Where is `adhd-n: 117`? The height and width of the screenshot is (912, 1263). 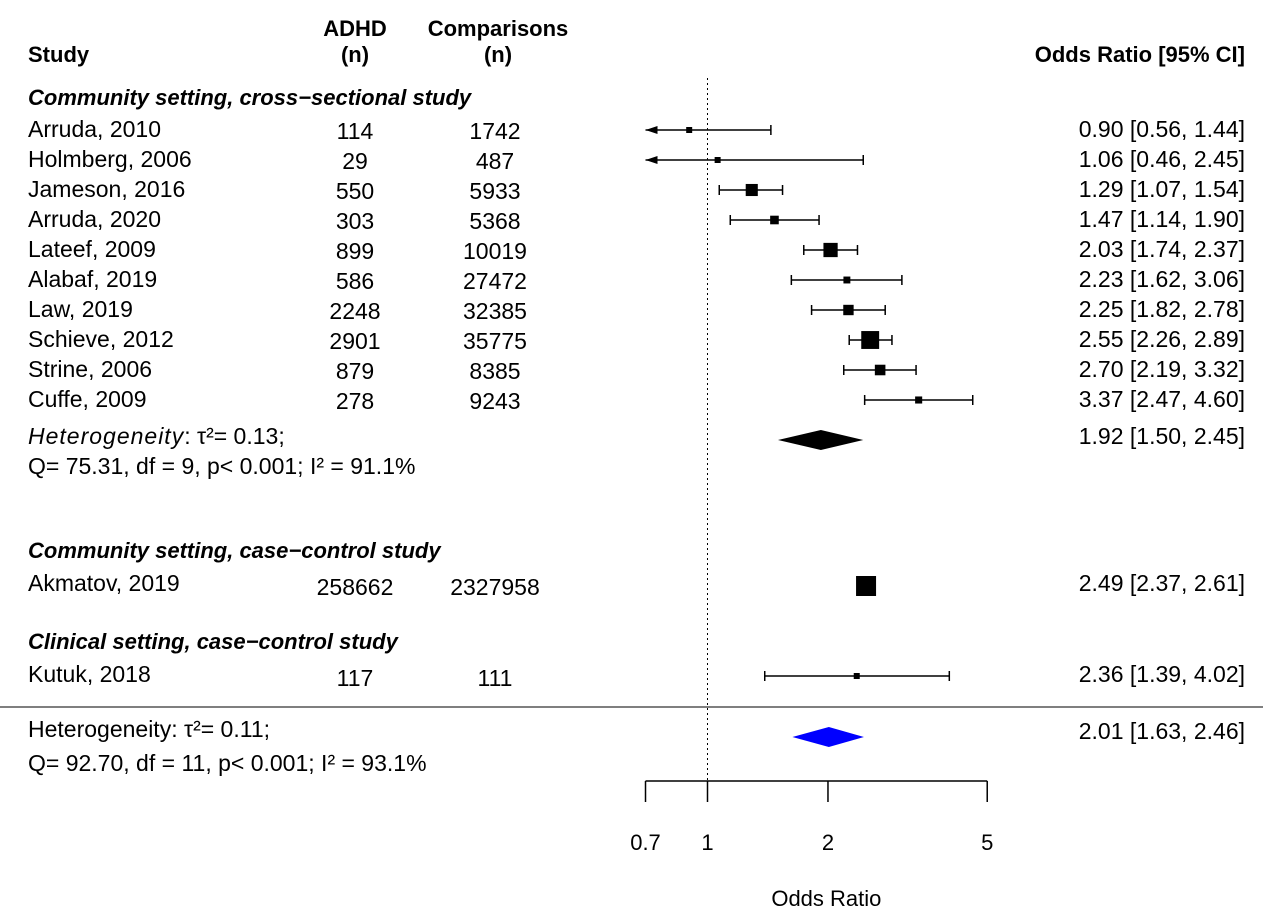 adhd-n: 117 is located at coordinates (355, 678).